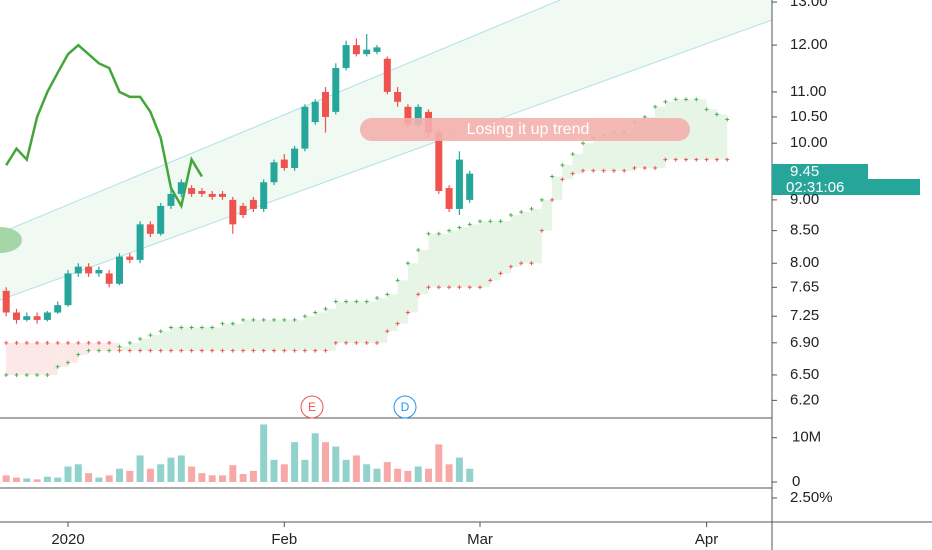 This screenshot has height=550, width=932. Describe the element at coordinates (811, 497) in the screenshot. I see `lower-pane-tick-label: 2.50%` at that location.